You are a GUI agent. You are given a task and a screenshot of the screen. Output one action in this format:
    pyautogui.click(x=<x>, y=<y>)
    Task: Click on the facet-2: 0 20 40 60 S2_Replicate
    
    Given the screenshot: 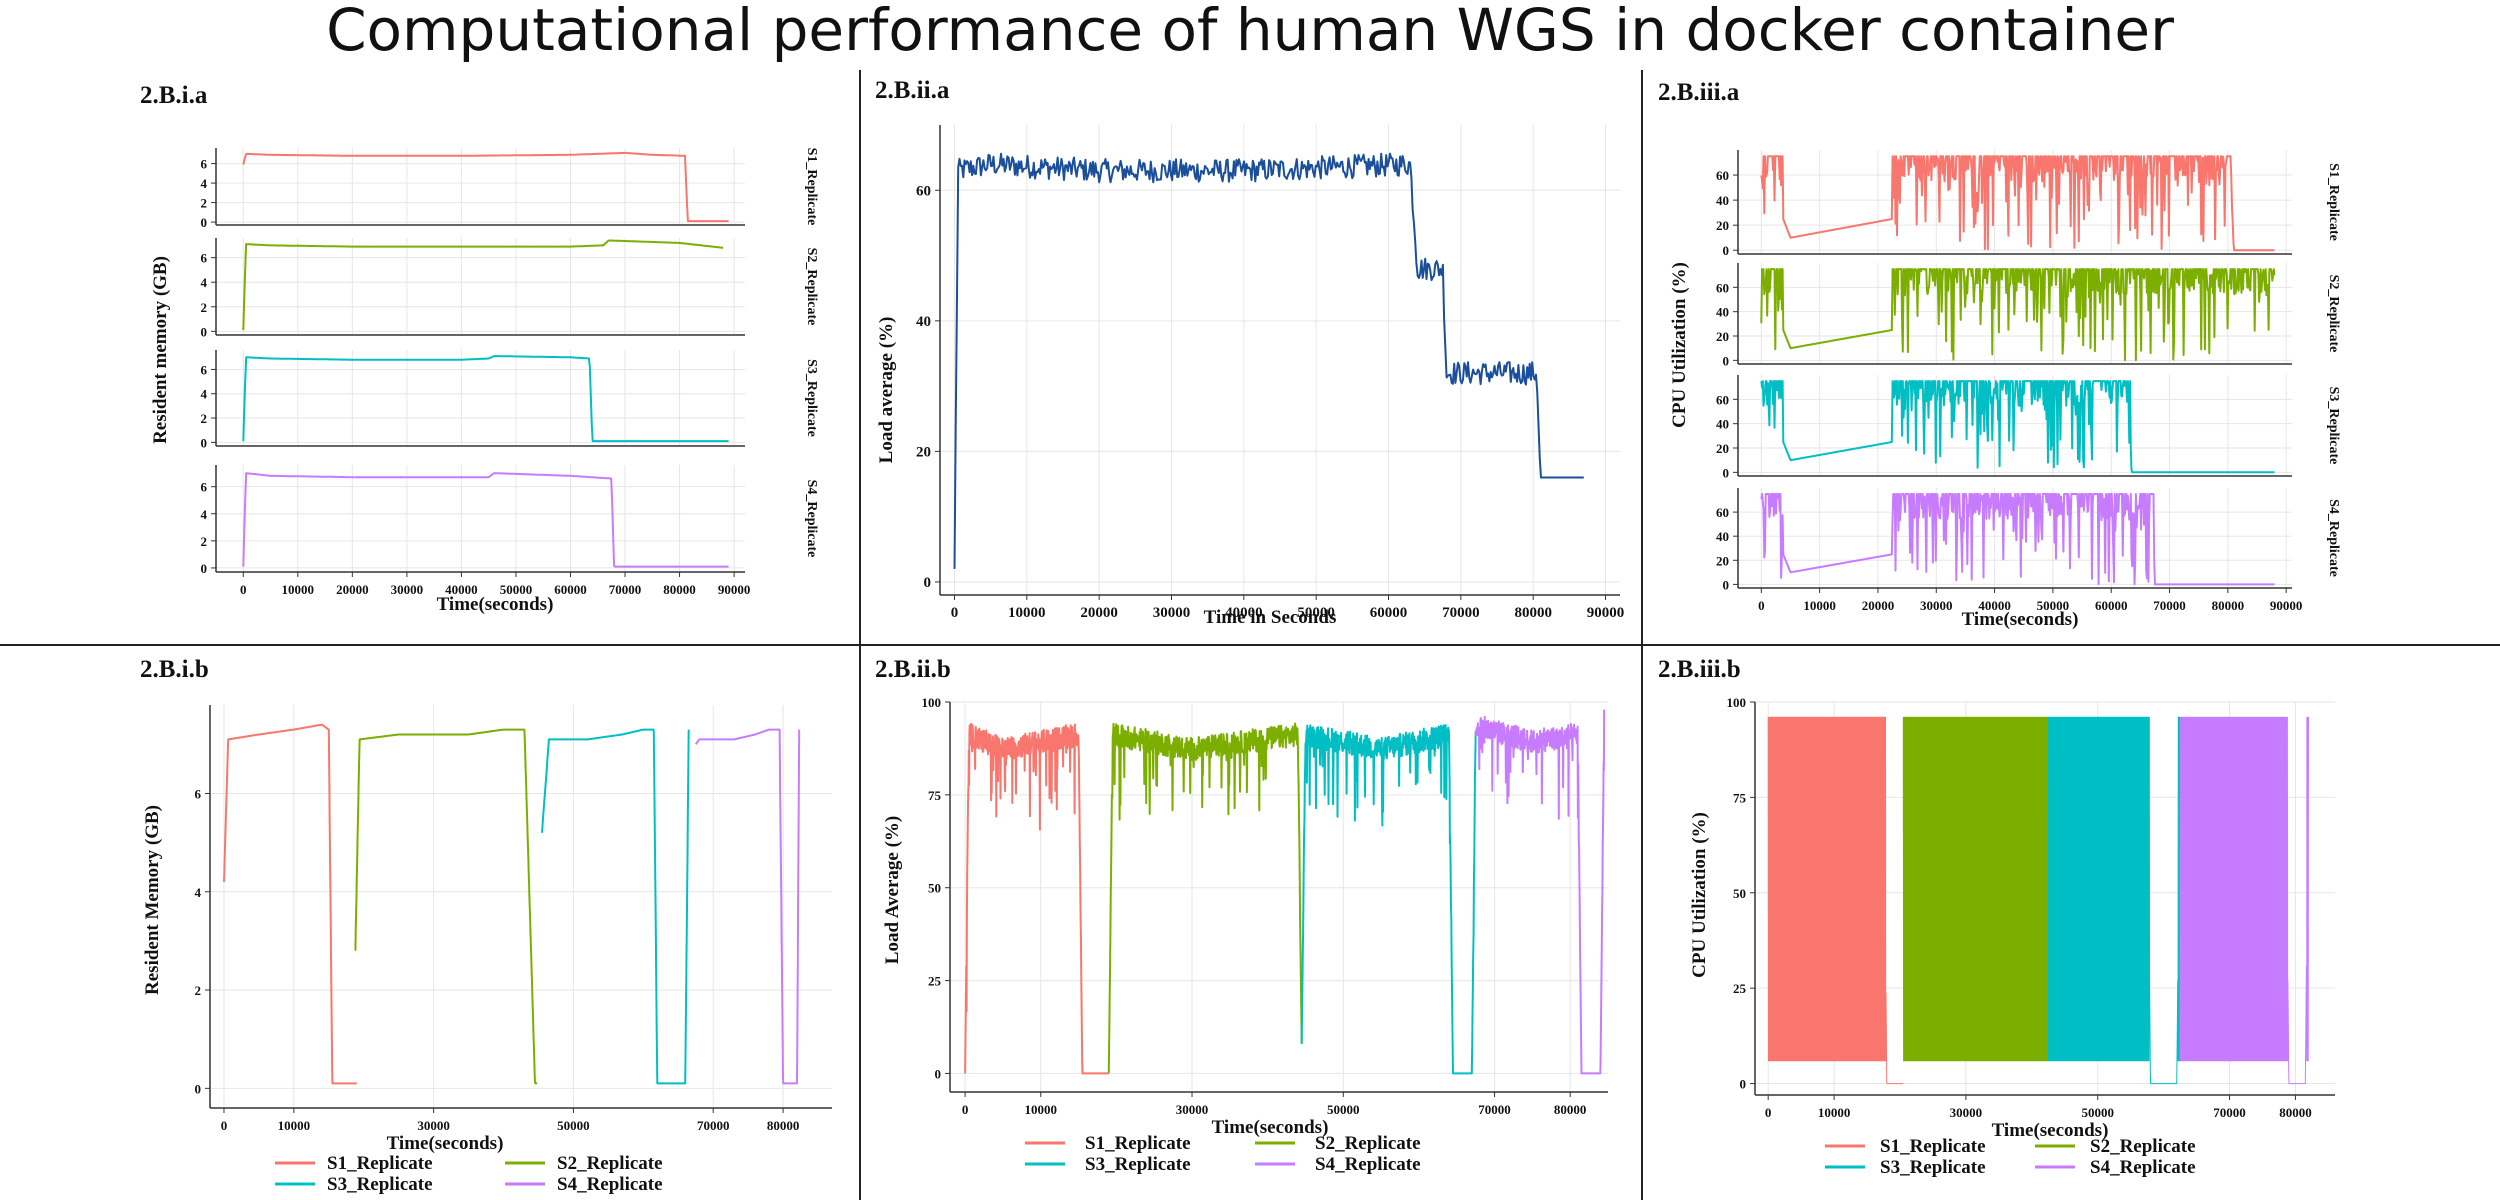 What is the action you would take?
    pyautogui.click(x=2028, y=315)
    